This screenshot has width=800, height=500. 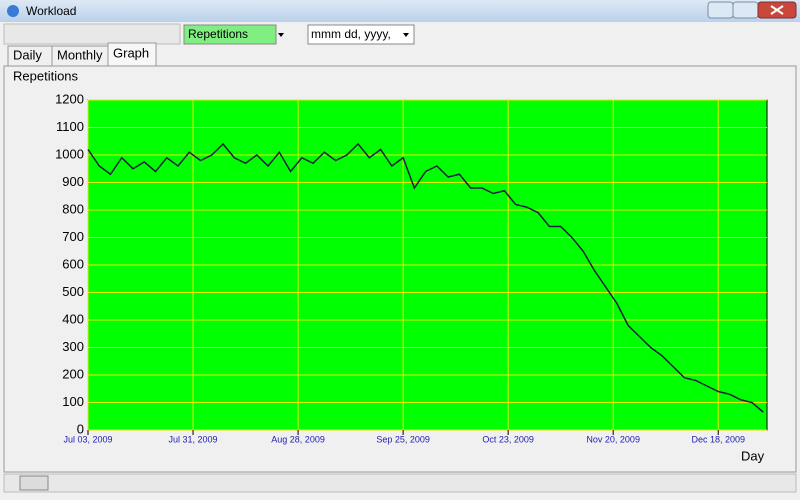 I want to click on minimize-button, so click(x=720, y=10).